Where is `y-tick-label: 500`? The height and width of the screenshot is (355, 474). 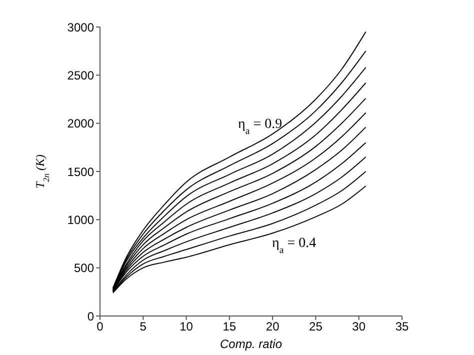 y-tick-label: 500 is located at coordinates (84, 268).